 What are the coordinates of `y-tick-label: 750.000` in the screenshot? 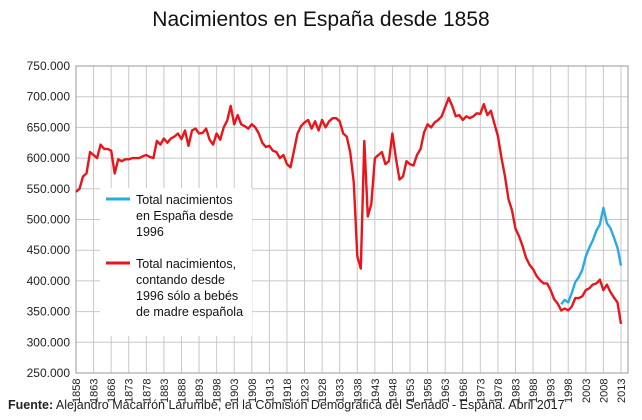 It's located at (49, 66).